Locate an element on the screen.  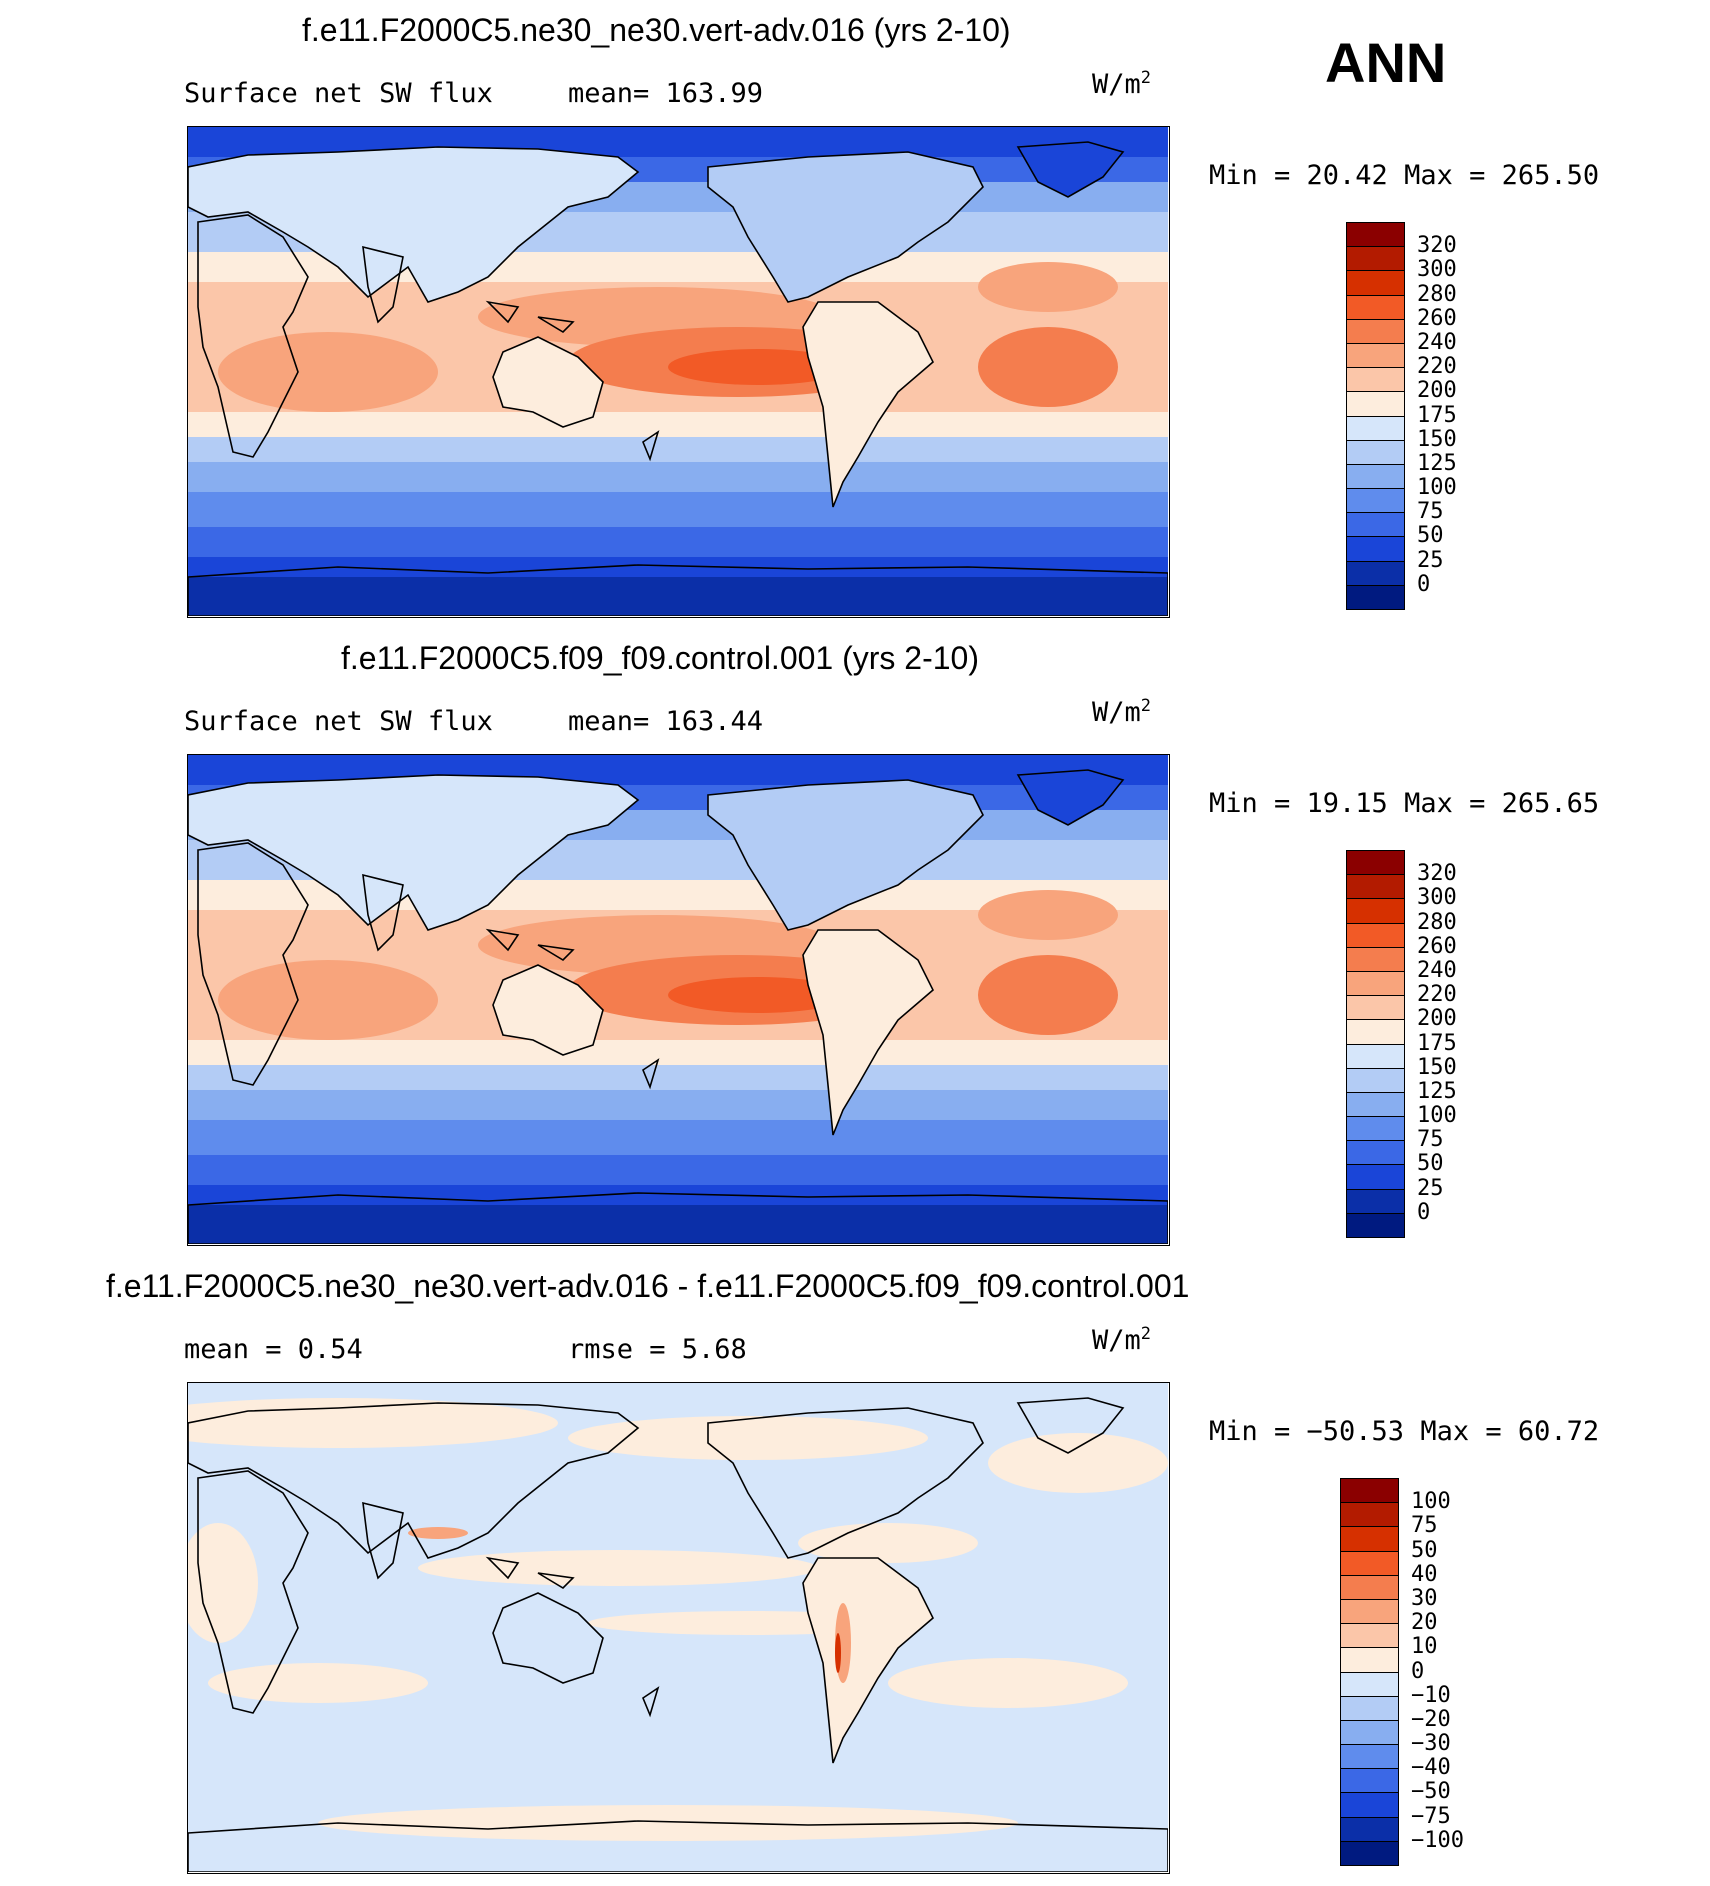
colorbar-tick-label: 25 is located at coordinates (1430, 560).